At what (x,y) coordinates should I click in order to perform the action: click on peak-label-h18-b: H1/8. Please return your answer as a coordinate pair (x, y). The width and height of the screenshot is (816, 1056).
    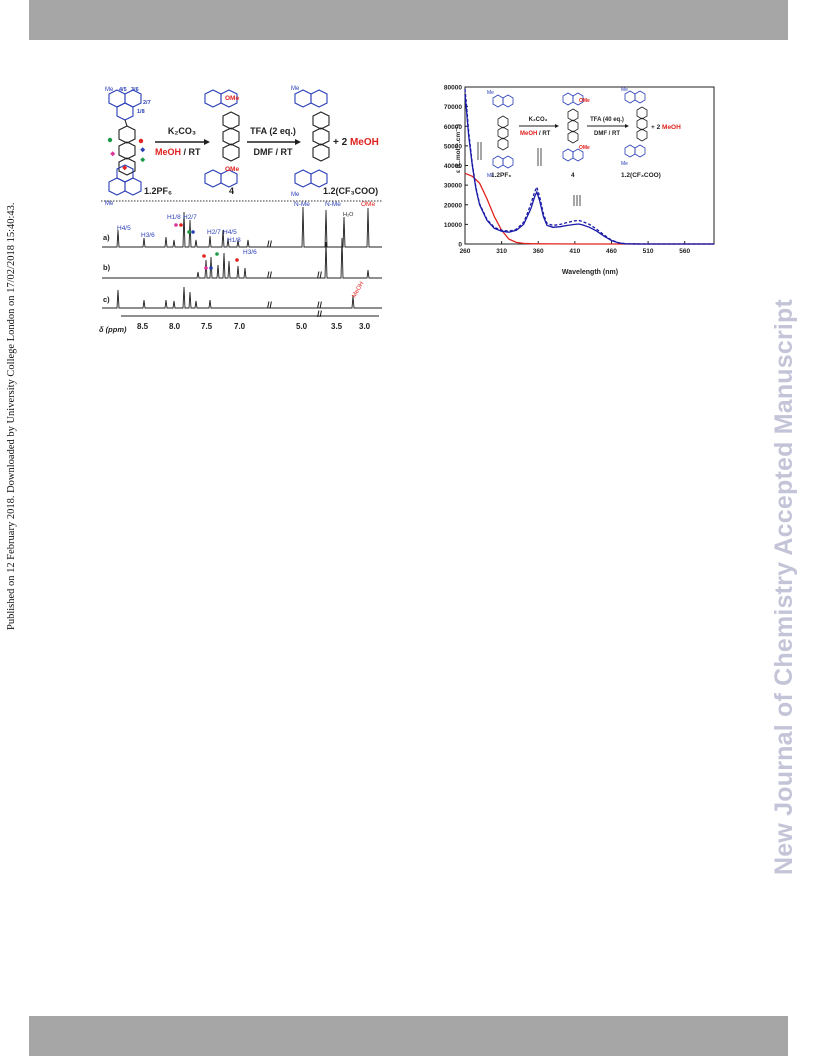
    Looking at the image, I should click on (234, 240).